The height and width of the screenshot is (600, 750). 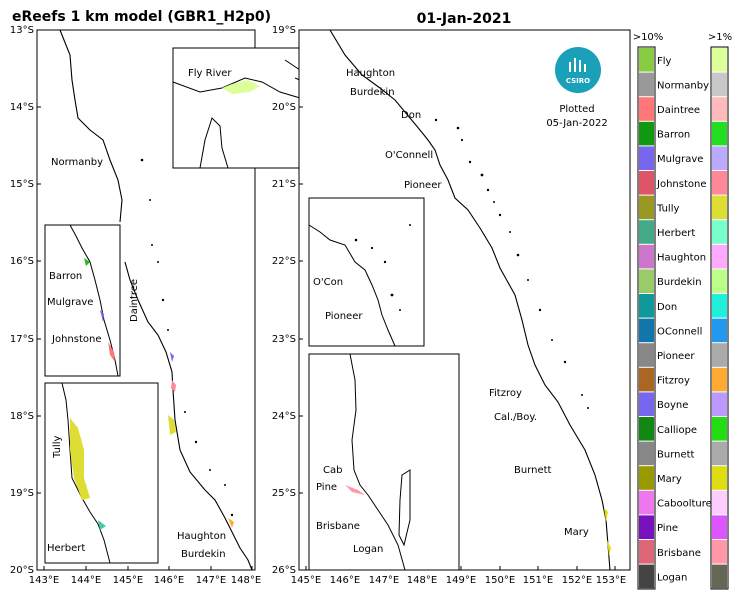 I want to click on label-pioneer: Pioneer, so click(x=423, y=185).